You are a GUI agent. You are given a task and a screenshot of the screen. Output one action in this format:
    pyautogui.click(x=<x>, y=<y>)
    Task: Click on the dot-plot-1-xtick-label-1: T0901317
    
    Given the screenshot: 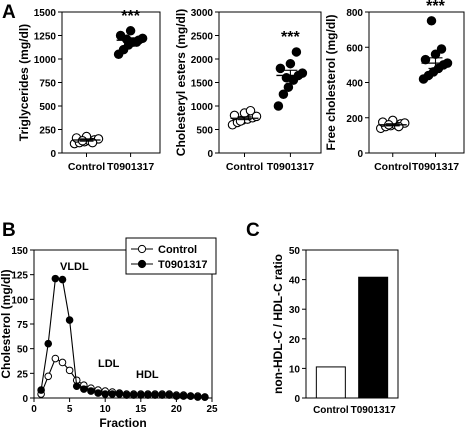 What is the action you would take?
    pyautogui.click(x=130, y=167)
    